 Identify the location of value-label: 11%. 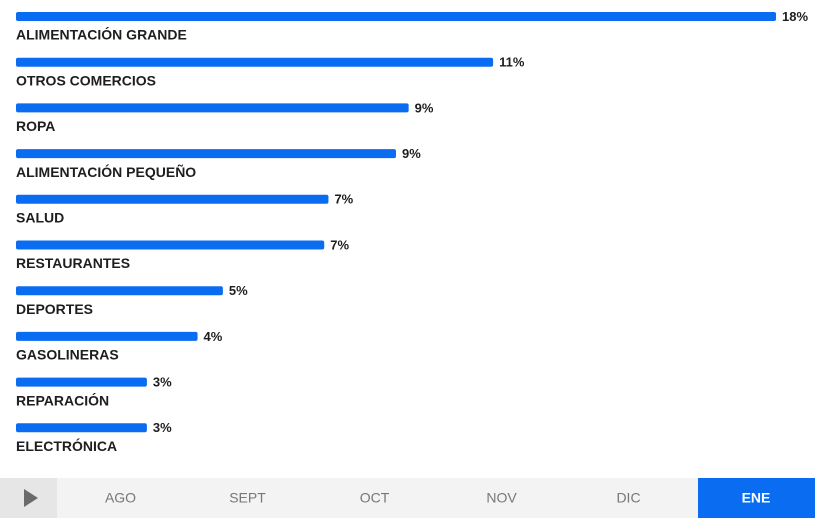
(512, 62).